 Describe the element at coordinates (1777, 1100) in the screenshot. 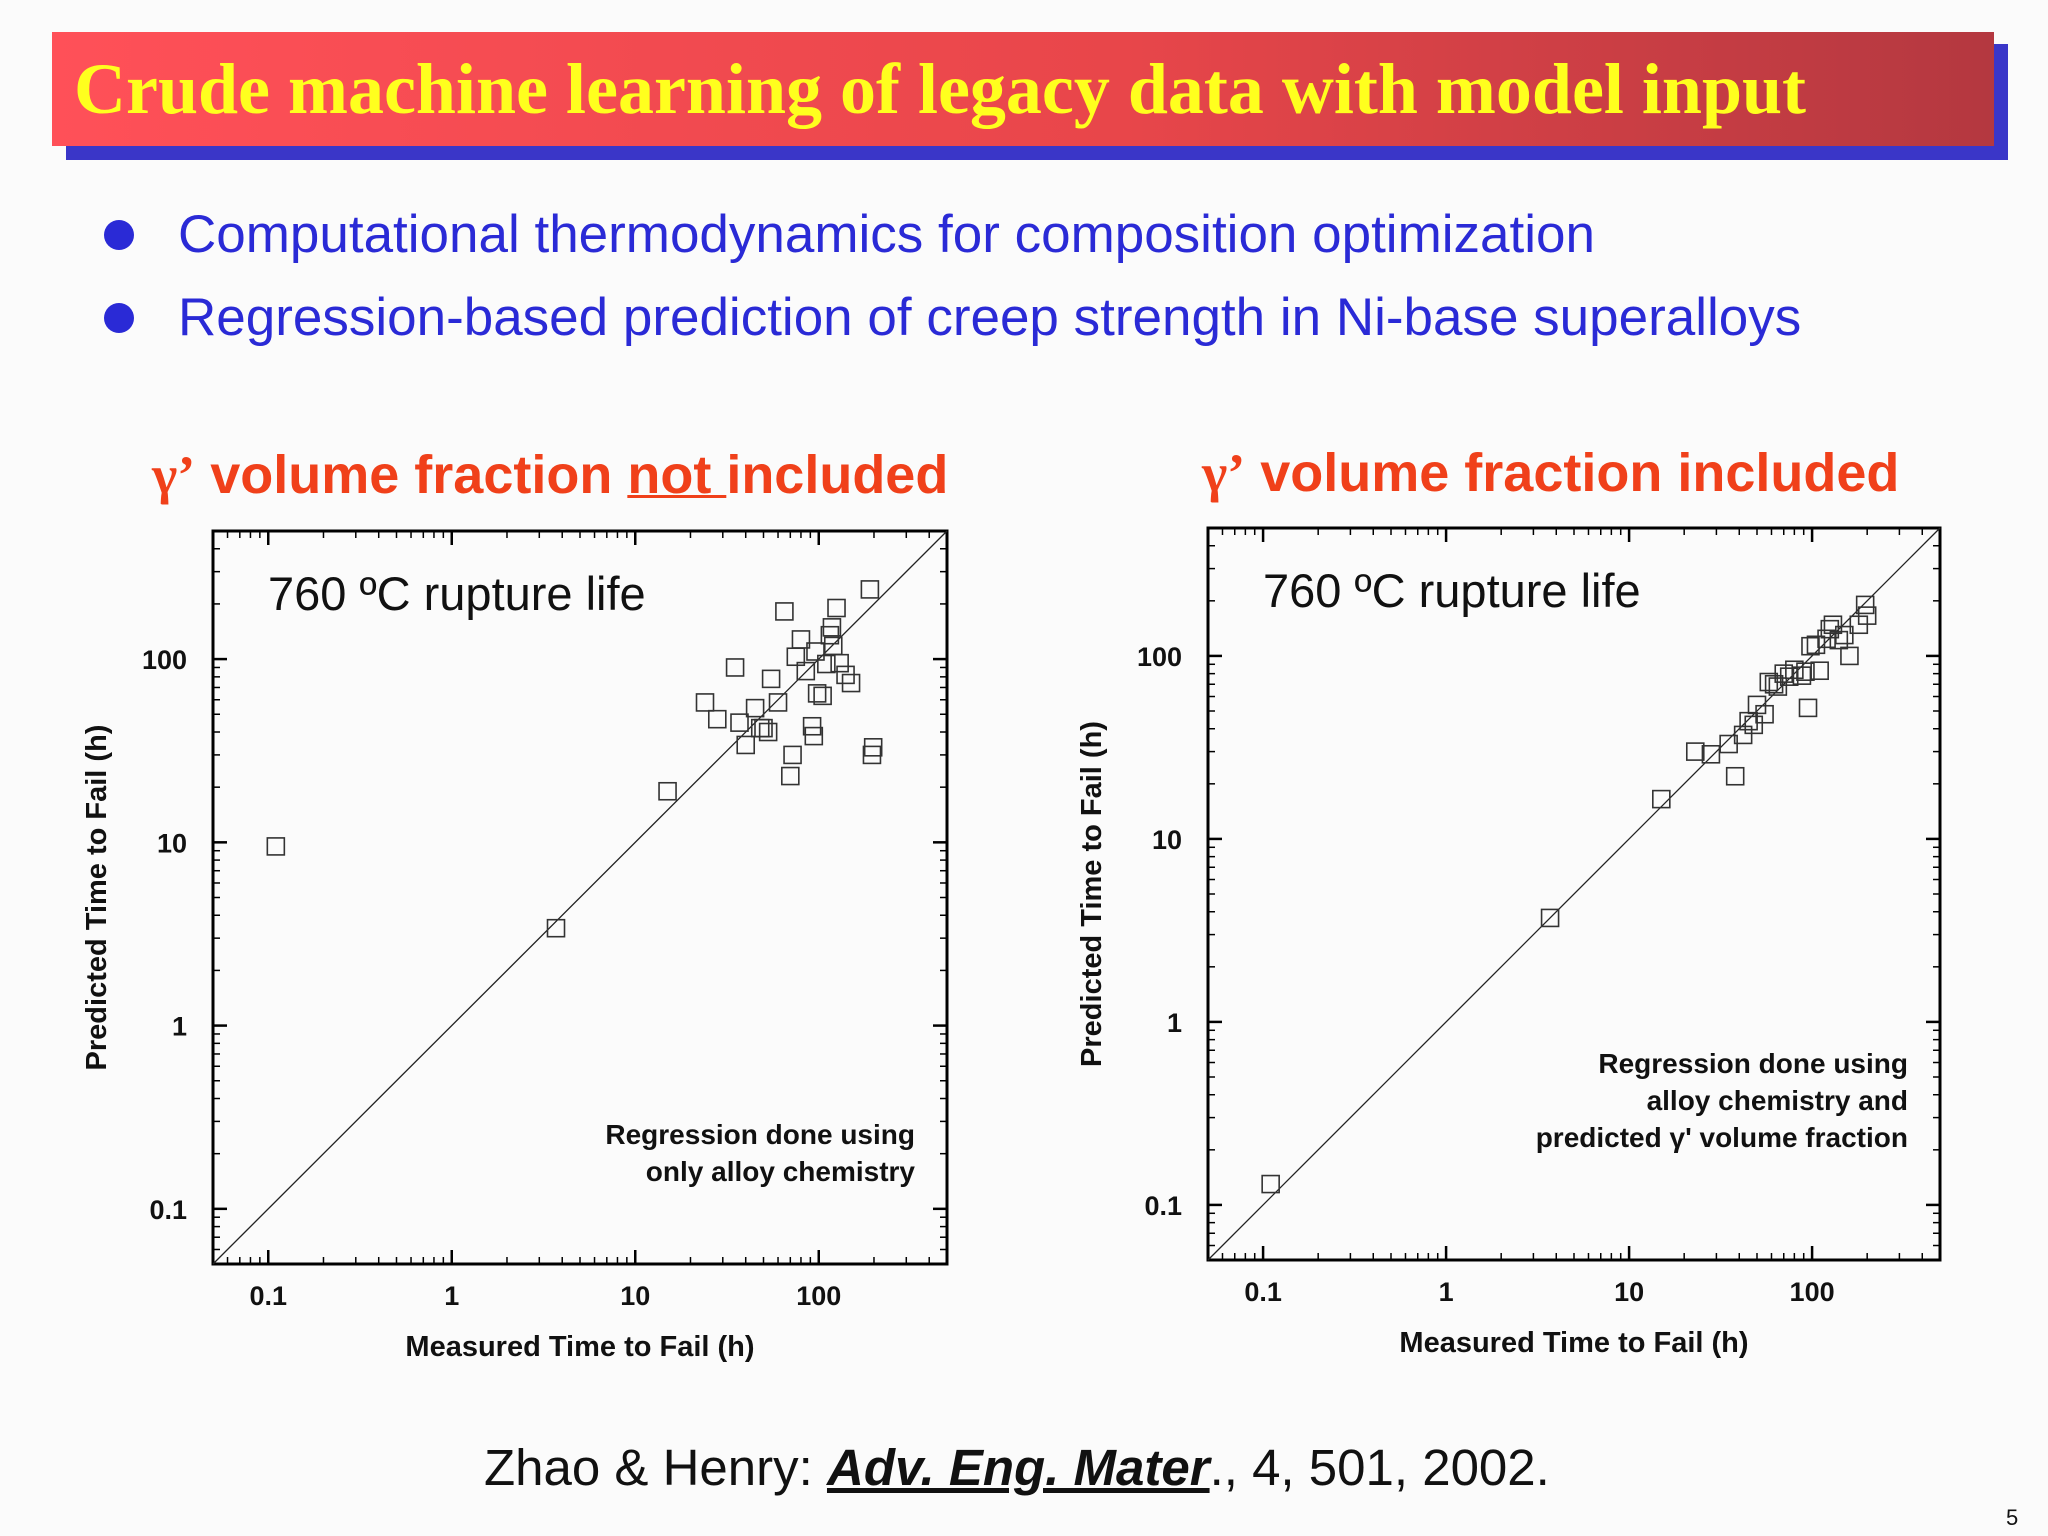

I see `regression-note: alloy chemistry and` at that location.